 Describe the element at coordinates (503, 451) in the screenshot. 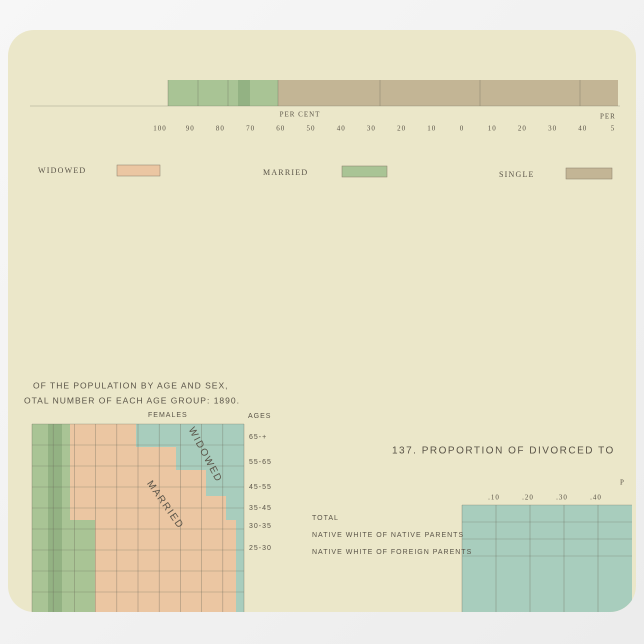

I see `chart-title: 137. PROPORTION OF DIVORCED TO` at that location.